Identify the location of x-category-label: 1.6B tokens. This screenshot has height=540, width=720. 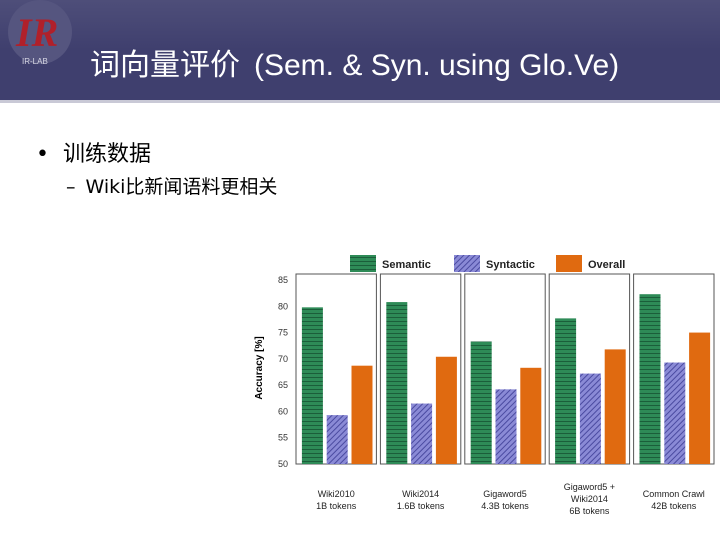
(421, 506).